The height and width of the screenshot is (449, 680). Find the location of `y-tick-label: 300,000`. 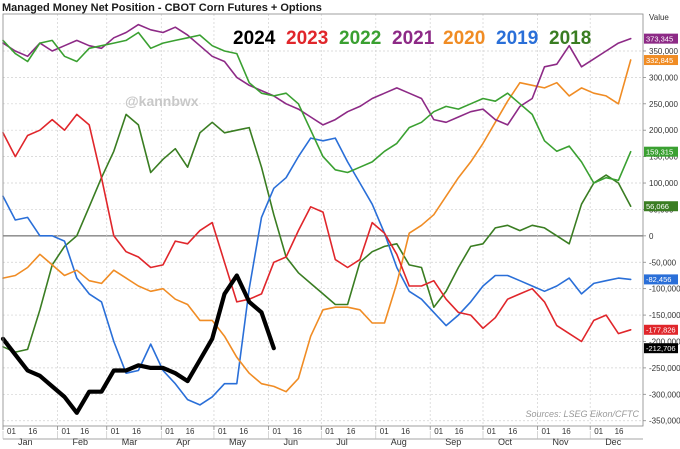

y-tick-label: 300,000 is located at coordinates (663, 77).